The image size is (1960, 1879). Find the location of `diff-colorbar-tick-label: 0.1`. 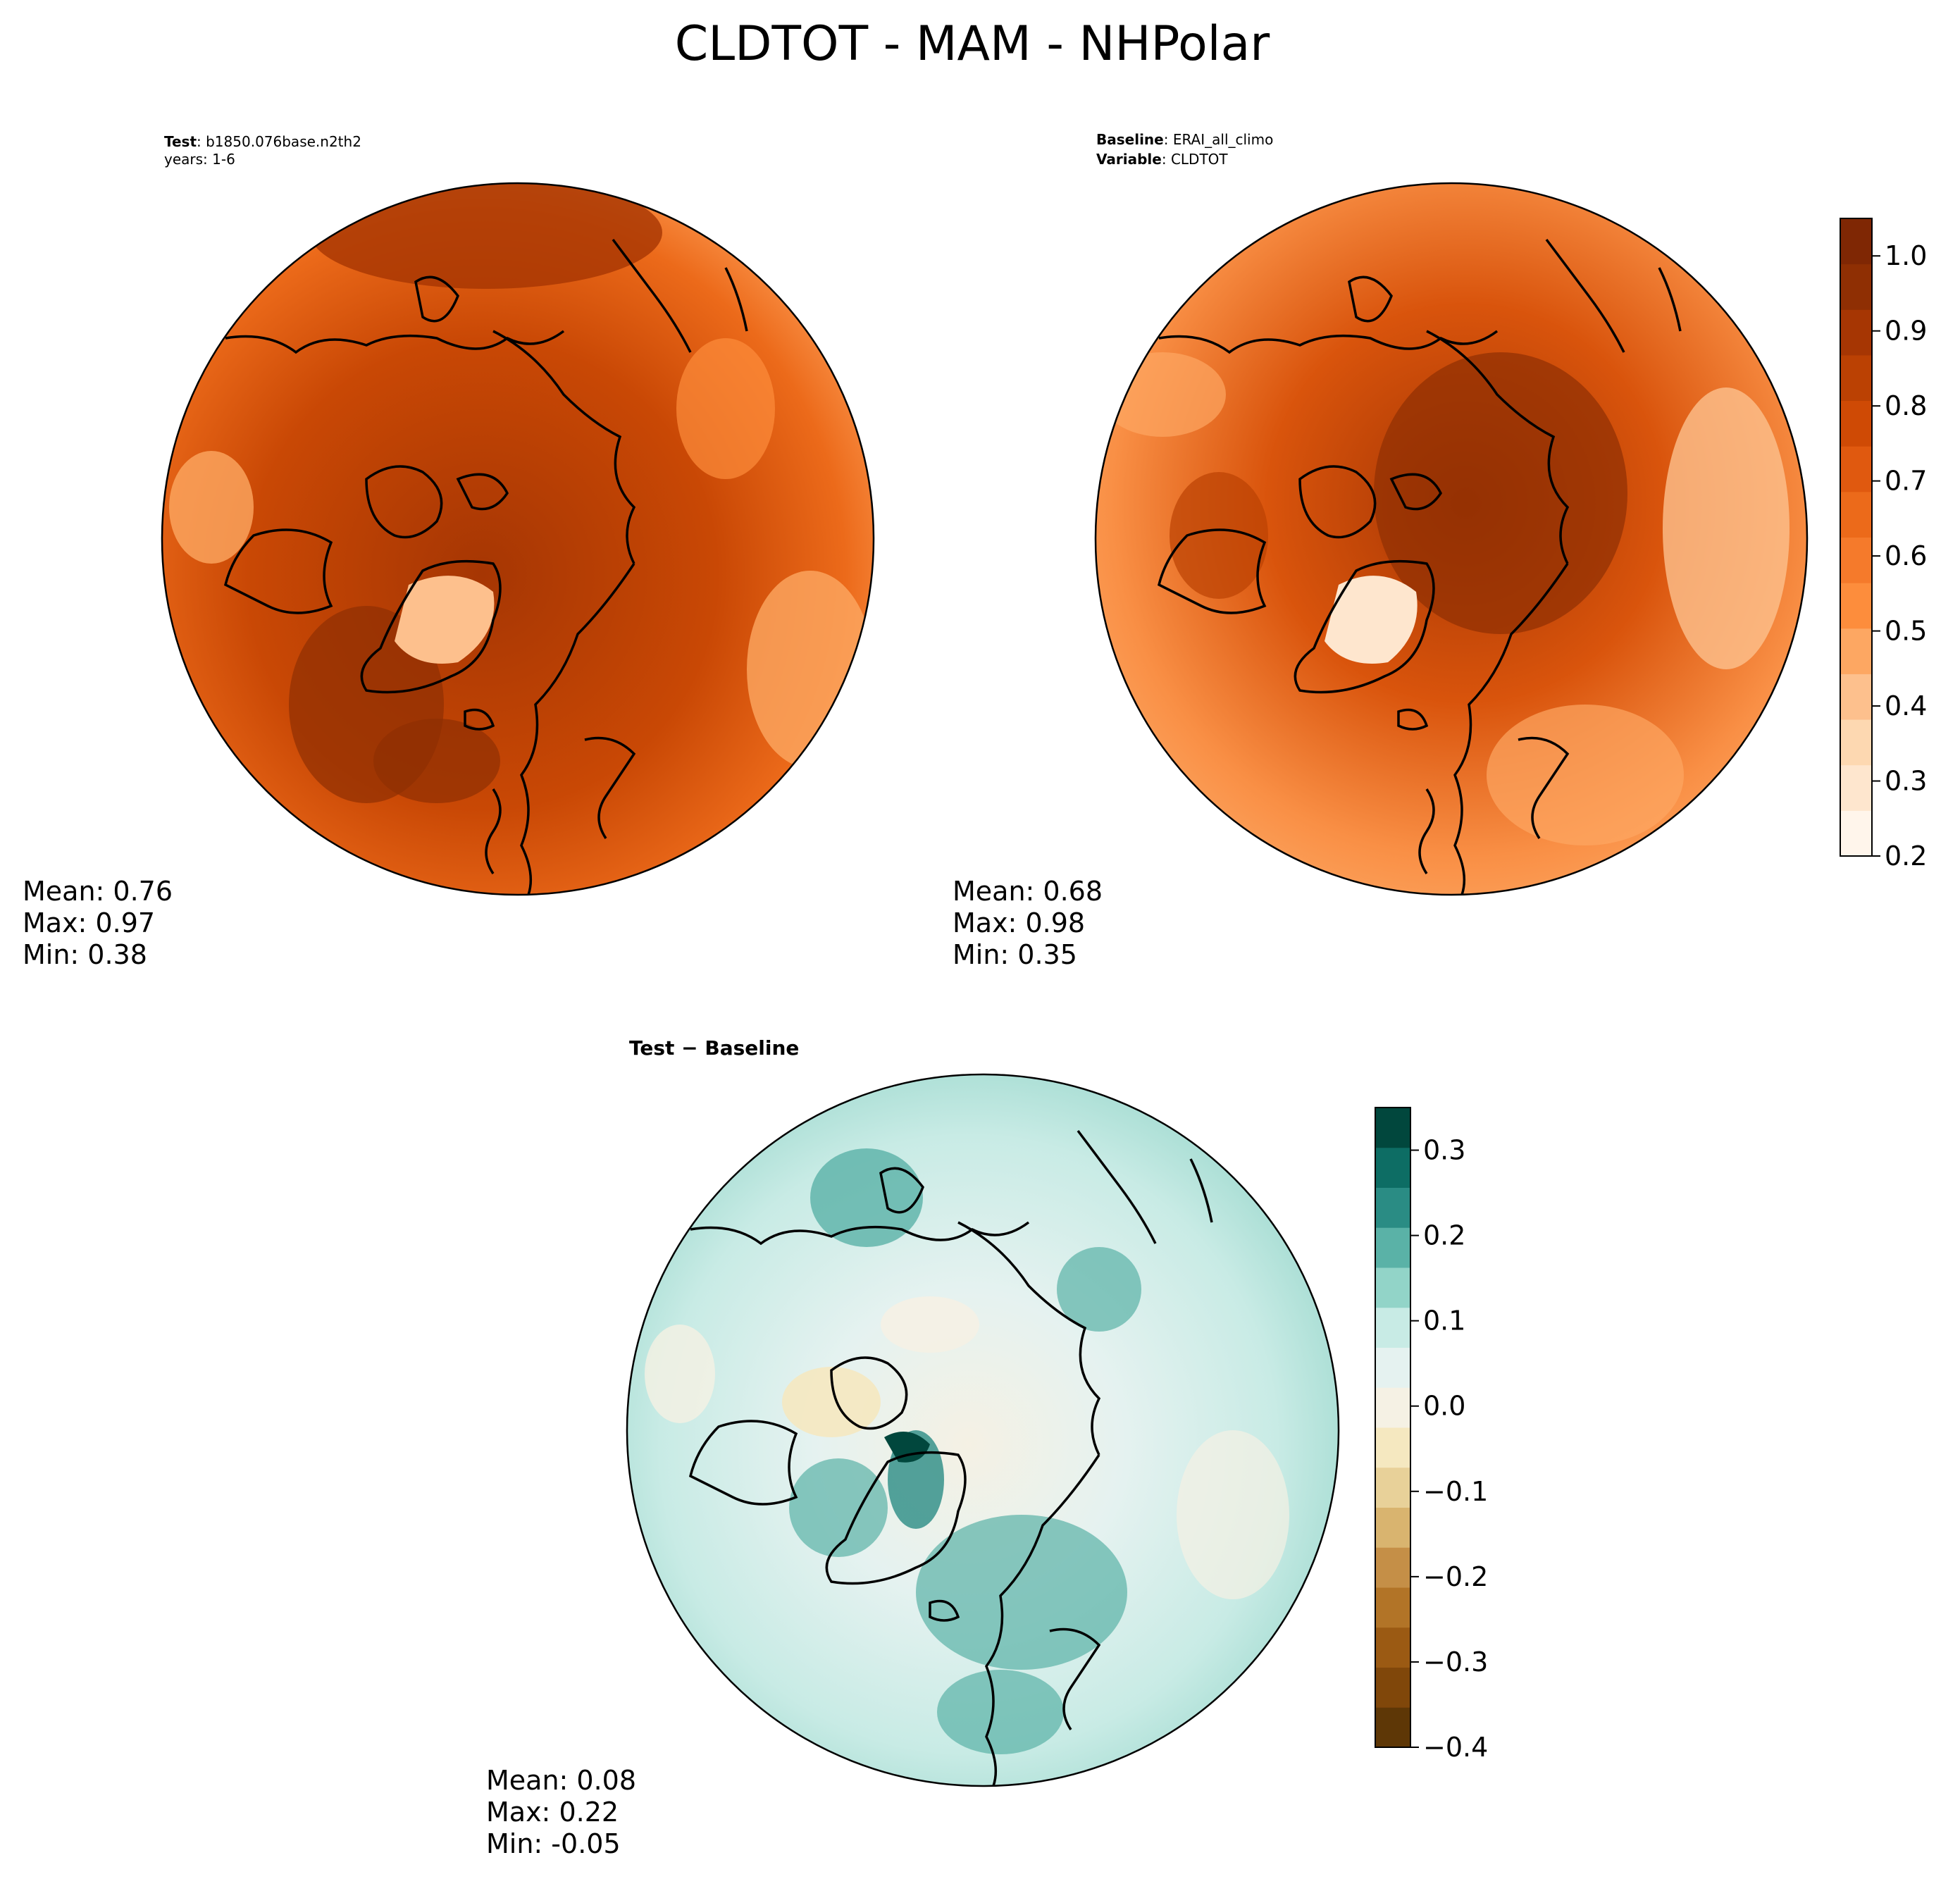

diff-colorbar-tick-label: 0.1 is located at coordinates (1444, 1321).